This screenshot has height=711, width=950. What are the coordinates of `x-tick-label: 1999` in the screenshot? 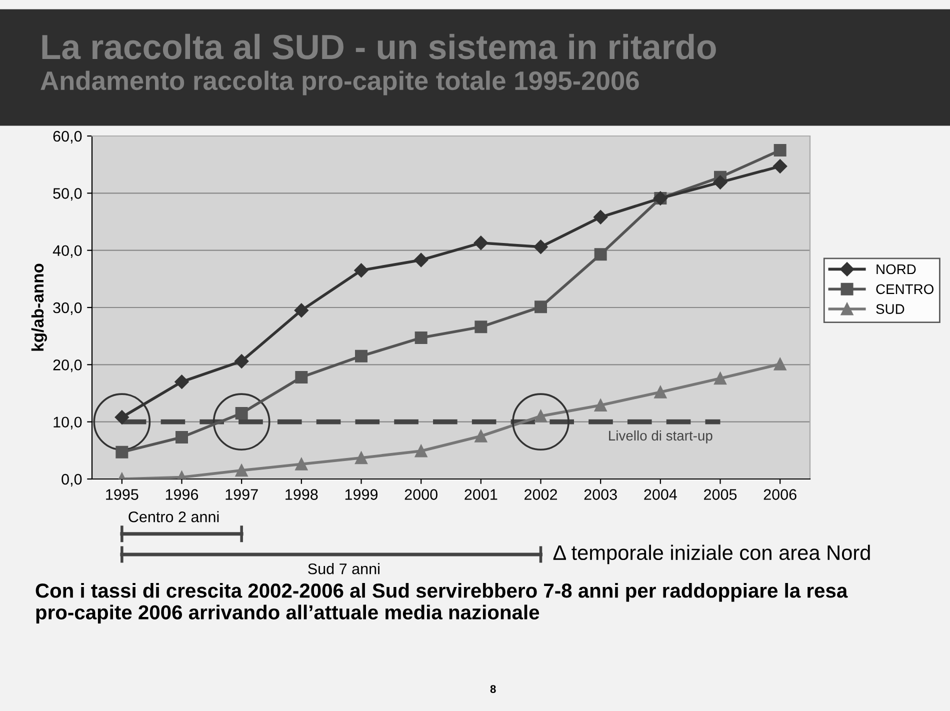 It's located at (361, 494).